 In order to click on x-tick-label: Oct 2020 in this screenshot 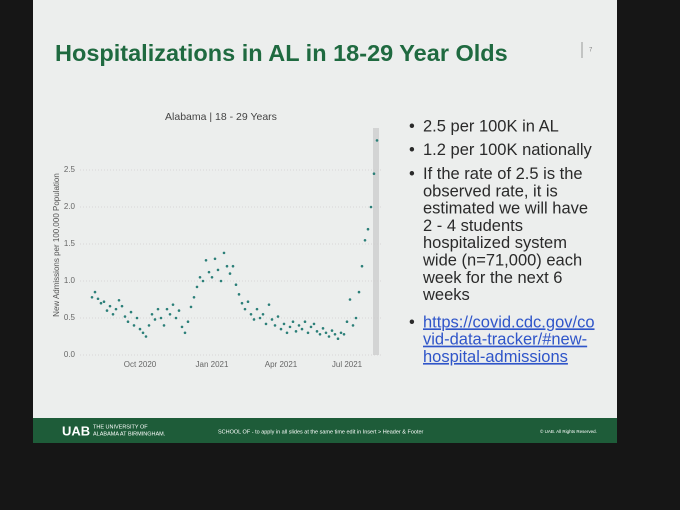, I will do `click(140, 364)`.